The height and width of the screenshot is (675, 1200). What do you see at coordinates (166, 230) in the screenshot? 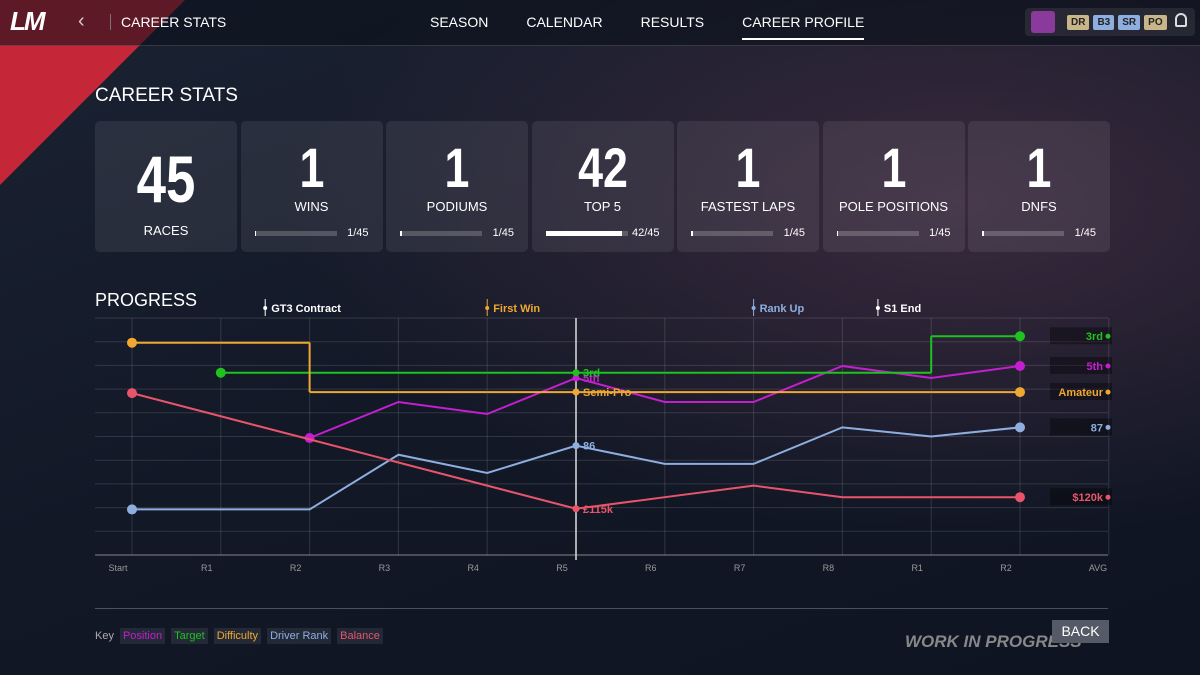
I see `stat-label: RACES` at bounding box center [166, 230].